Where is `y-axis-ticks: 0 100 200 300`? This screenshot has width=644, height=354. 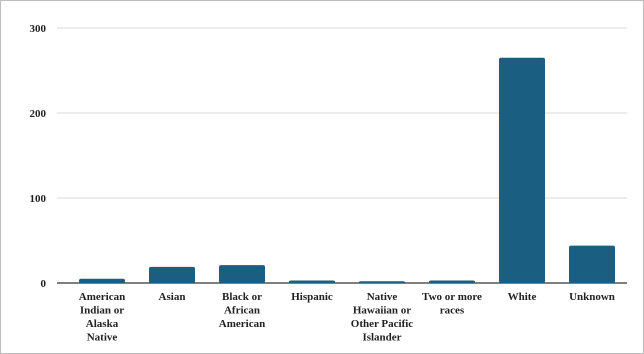 y-axis-ticks: 0 100 200 300 is located at coordinates (38, 156).